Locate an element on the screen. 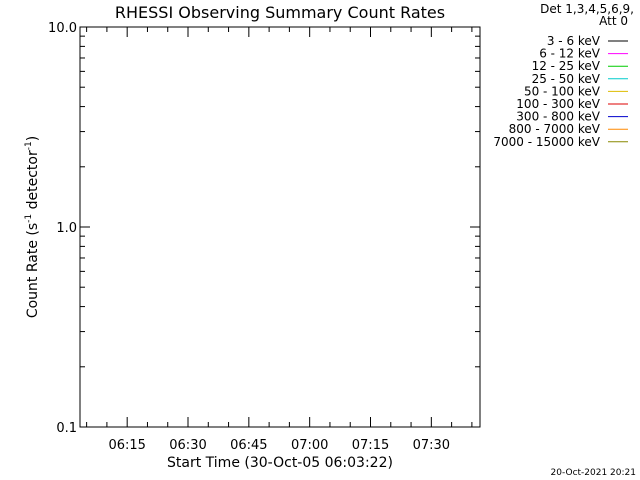 This screenshot has height=480, width=640. y-axis-tick-labels: 0.1 1.0 10.0 is located at coordinates (62, 228).